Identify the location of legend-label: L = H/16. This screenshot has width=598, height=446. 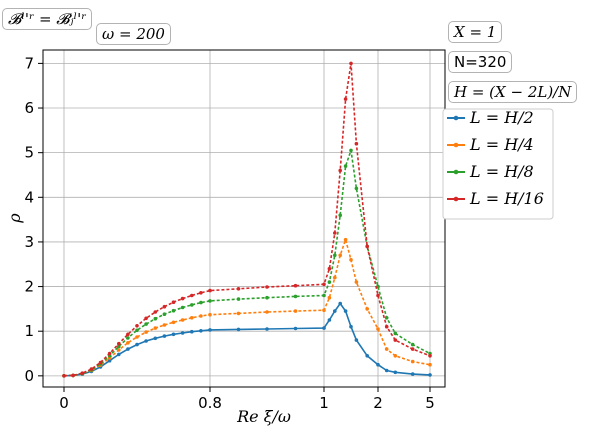
(506, 198).